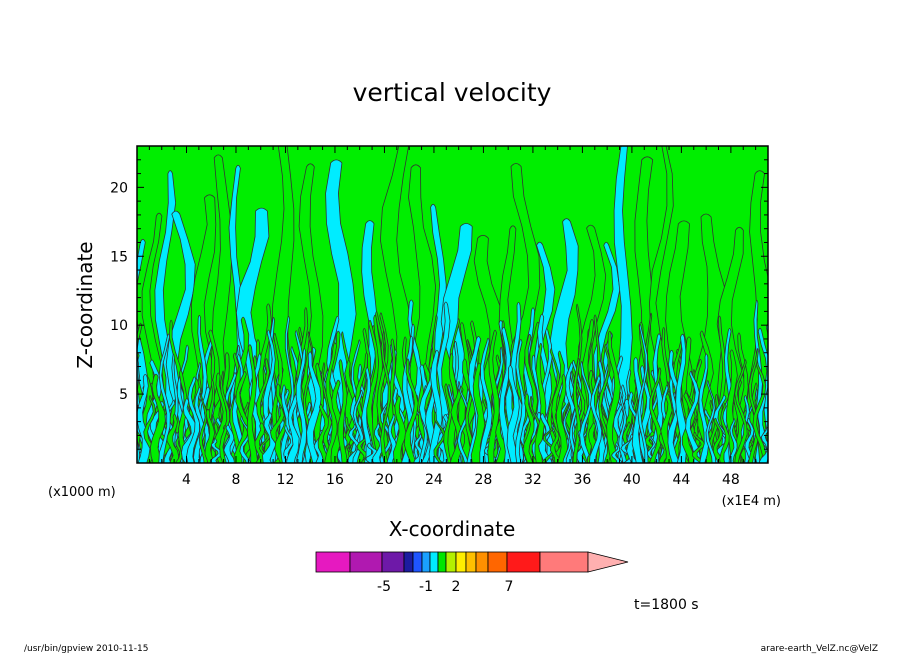 Image resolution: width=904 pixels, height=654 pixels. I want to click on y-tick-label: 10, so click(119, 326).